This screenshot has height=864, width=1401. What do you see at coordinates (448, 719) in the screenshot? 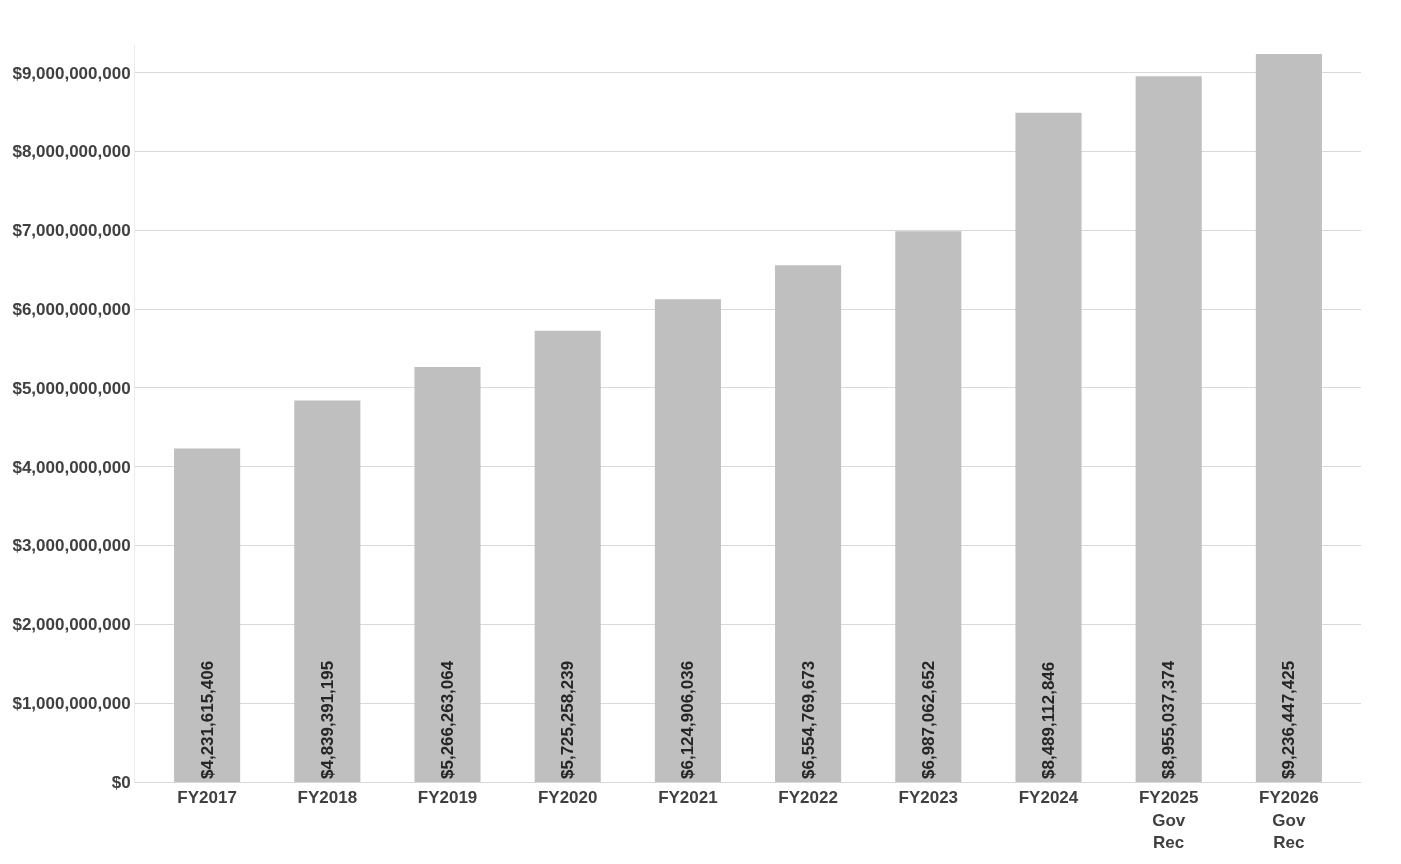
I see `data-label: $5,266,263,064` at bounding box center [448, 719].